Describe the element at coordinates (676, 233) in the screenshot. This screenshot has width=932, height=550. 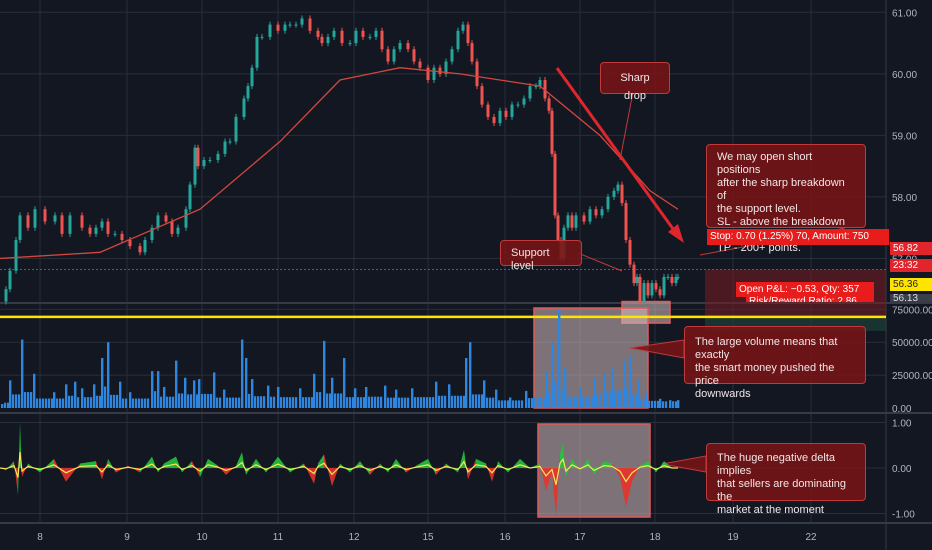
I see `sharp-drop-arrowhead` at that location.